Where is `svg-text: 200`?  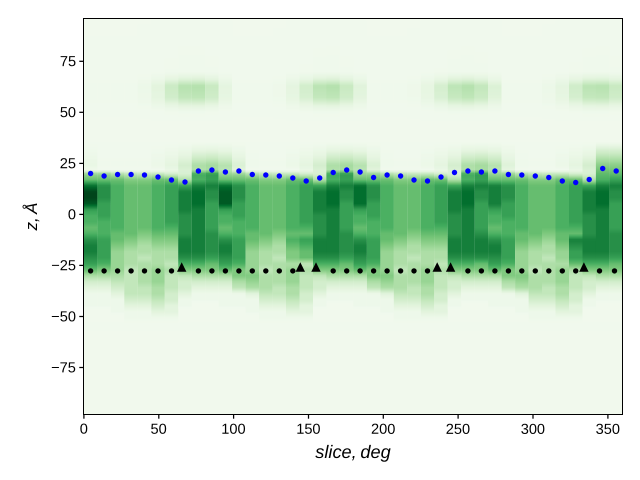
svg-text: 200 is located at coordinates (383, 430).